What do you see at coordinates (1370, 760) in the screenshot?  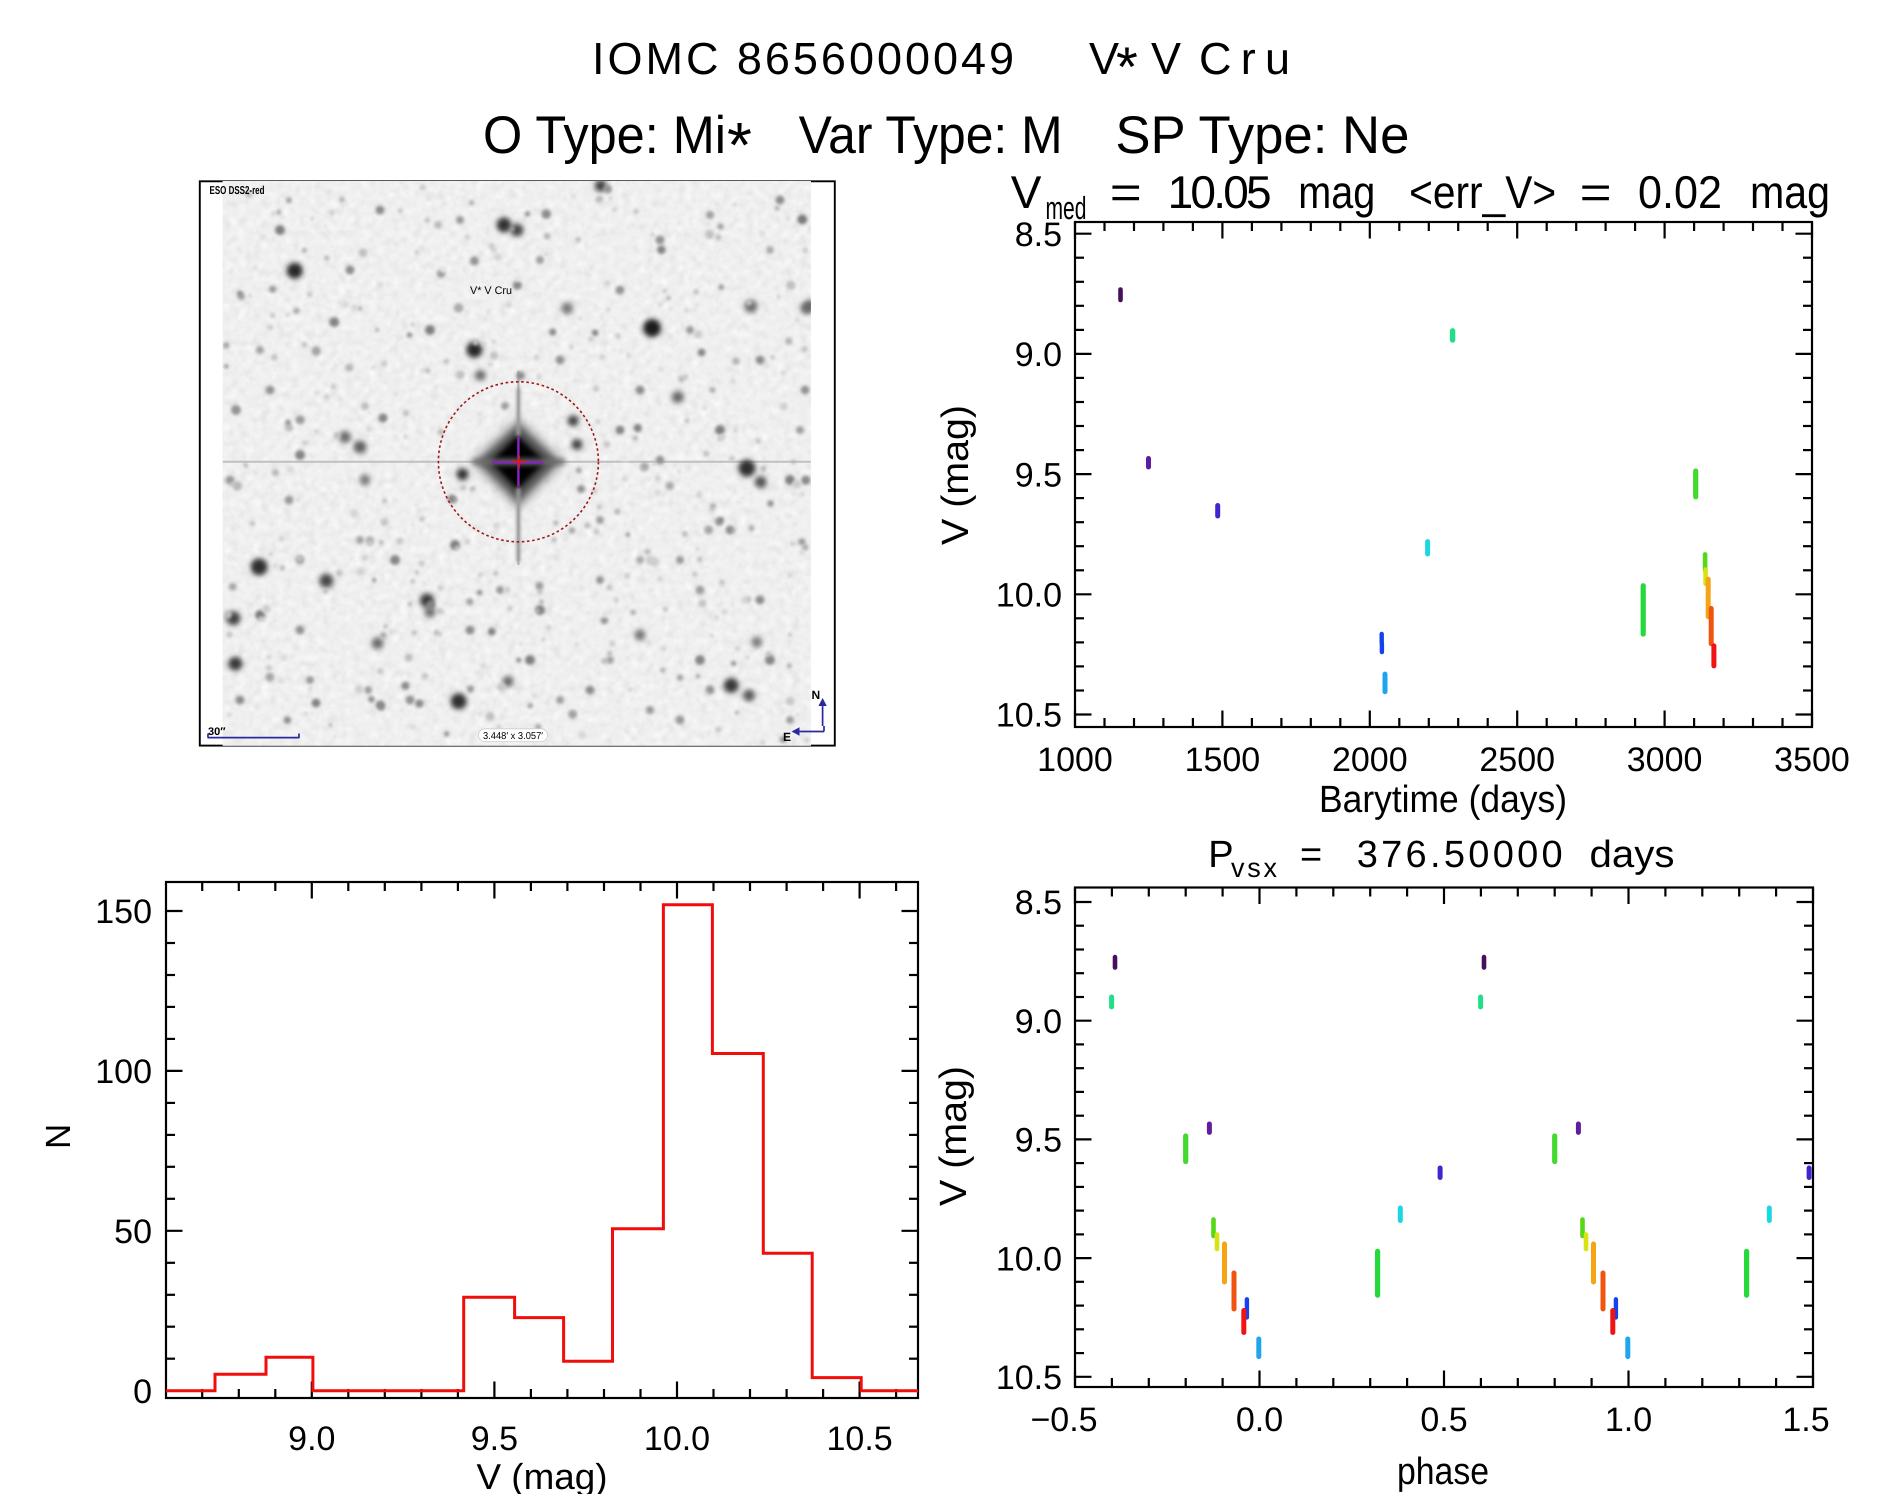 I see `svg-text: 2000` at bounding box center [1370, 760].